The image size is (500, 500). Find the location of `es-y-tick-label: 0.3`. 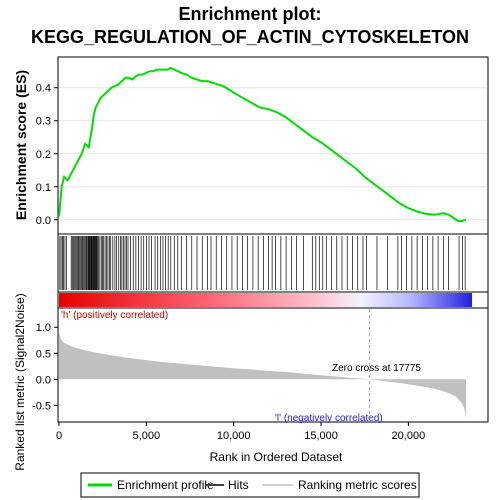

es-y-tick-label: 0.3 is located at coordinates (43, 122).